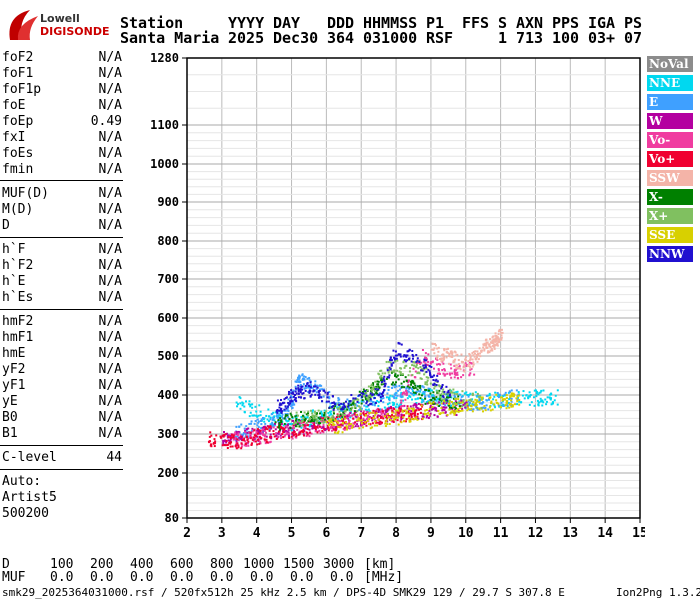 The height and width of the screenshot is (600, 700). What do you see at coordinates (25, 513) in the screenshot?
I see `auto-code: 500200` at bounding box center [25, 513].